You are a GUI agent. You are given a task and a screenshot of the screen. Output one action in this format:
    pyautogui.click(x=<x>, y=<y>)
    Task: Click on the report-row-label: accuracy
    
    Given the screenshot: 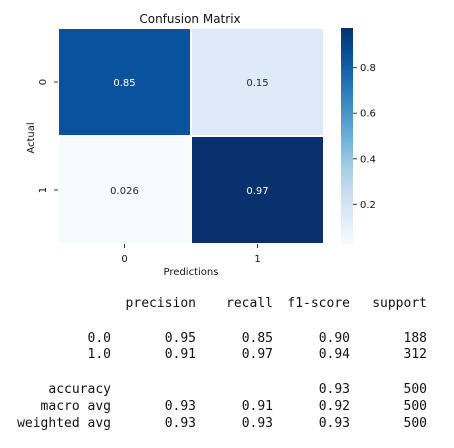 What is the action you would take?
    pyautogui.click(x=79, y=389)
    